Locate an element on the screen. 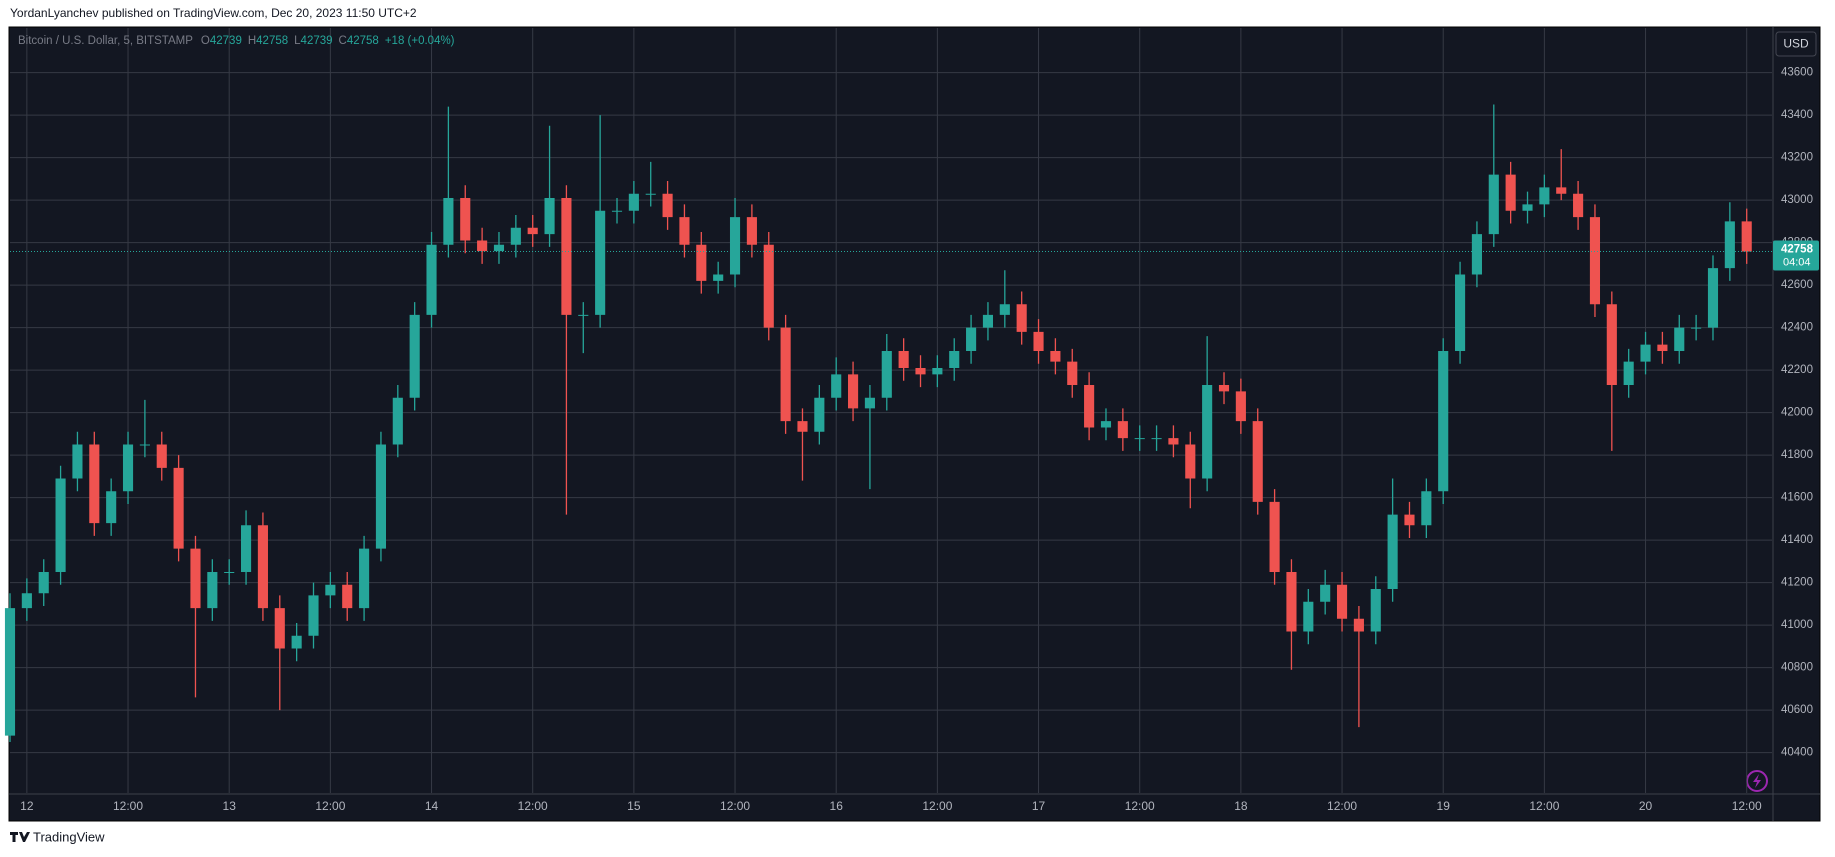 Image resolution: width=1835 pixels, height=857 pixels. y-tick-label: 41200 is located at coordinates (1797, 583).